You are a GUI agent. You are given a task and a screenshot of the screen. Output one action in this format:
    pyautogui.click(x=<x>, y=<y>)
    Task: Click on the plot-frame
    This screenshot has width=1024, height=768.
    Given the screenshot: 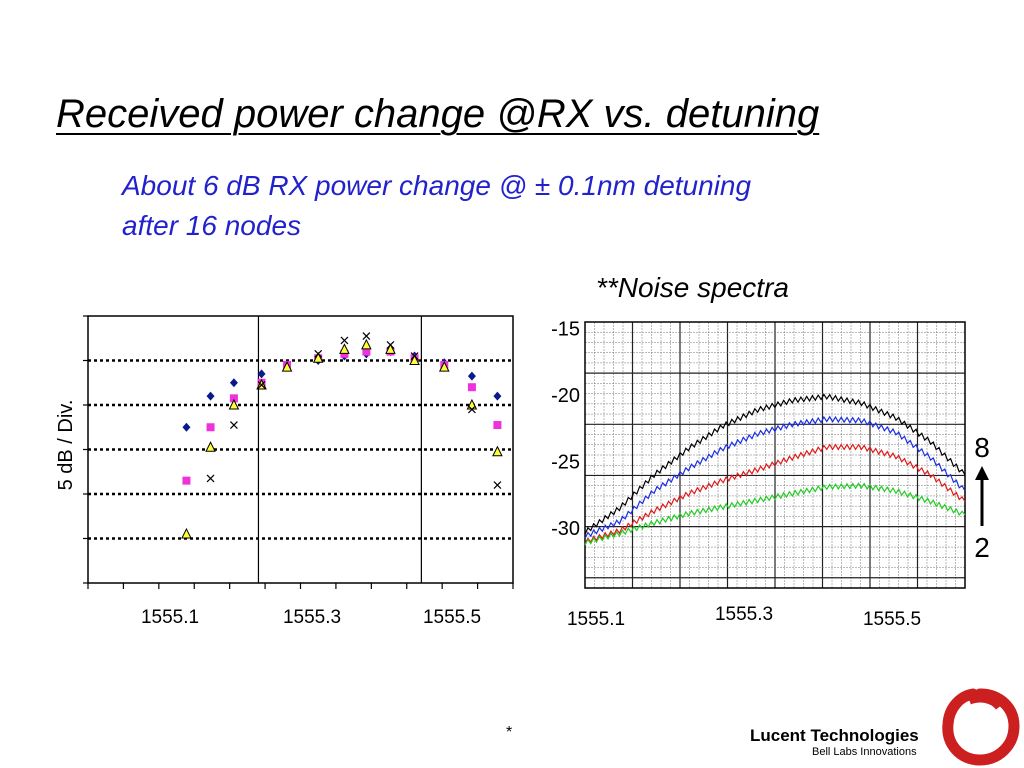 What is the action you would take?
    pyautogui.click(x=775, y=455)
    